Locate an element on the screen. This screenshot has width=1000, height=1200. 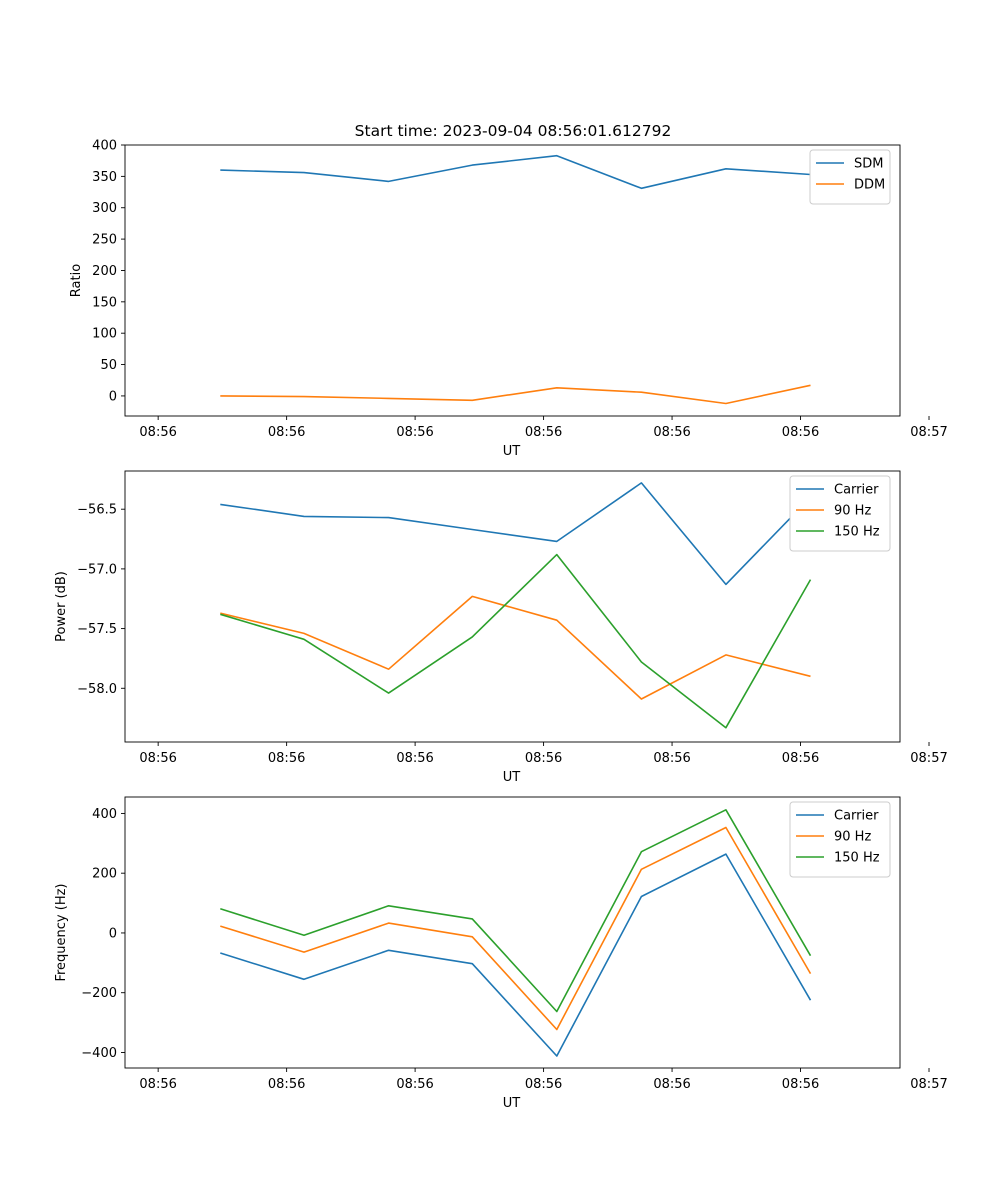
y-tick-label: −56.5 is located at coordinates (97, 510).